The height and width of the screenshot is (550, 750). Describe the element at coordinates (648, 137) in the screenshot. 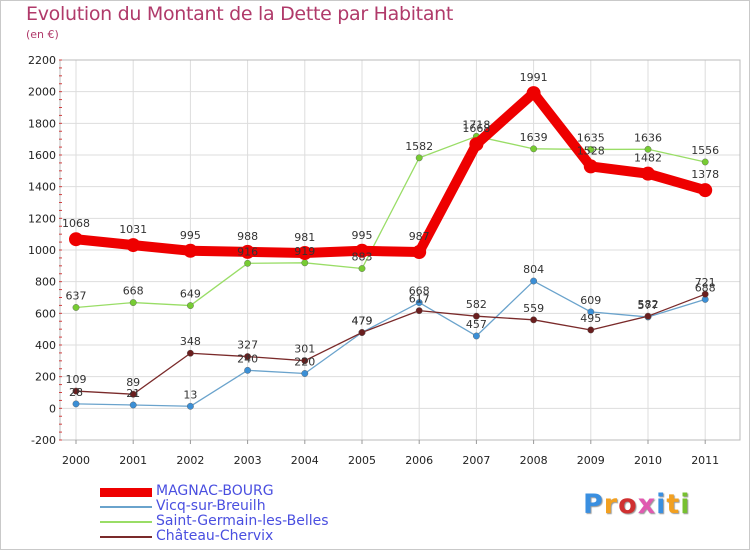

I see `data-label: 1636` at that location.